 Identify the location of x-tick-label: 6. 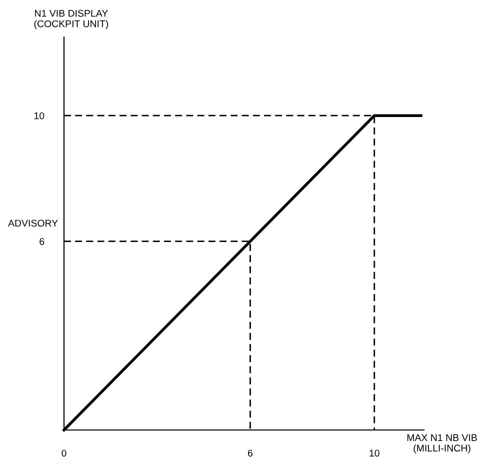
(250, 453).